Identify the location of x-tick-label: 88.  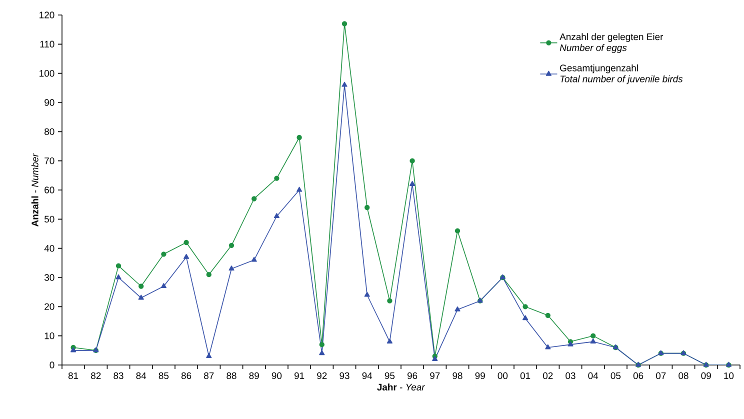
(231, 376).